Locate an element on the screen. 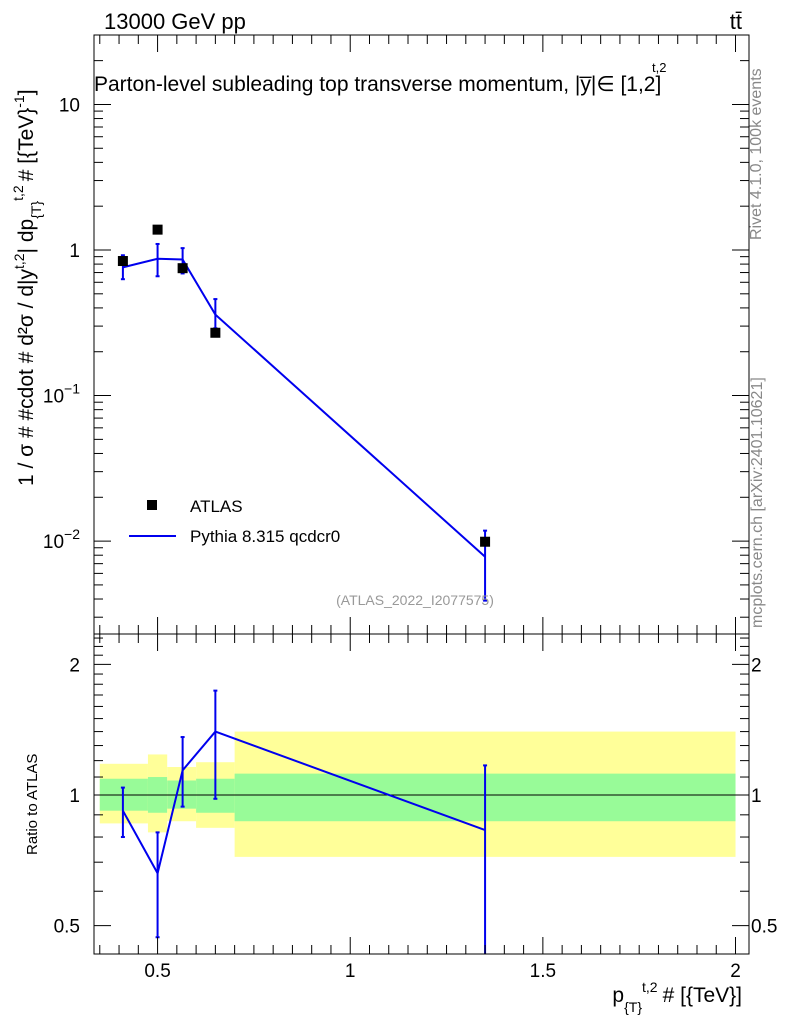 This screenshot has height=1024, width=786. ratio-y-tick-label: 0.5 is located at coordinates (67, 927).